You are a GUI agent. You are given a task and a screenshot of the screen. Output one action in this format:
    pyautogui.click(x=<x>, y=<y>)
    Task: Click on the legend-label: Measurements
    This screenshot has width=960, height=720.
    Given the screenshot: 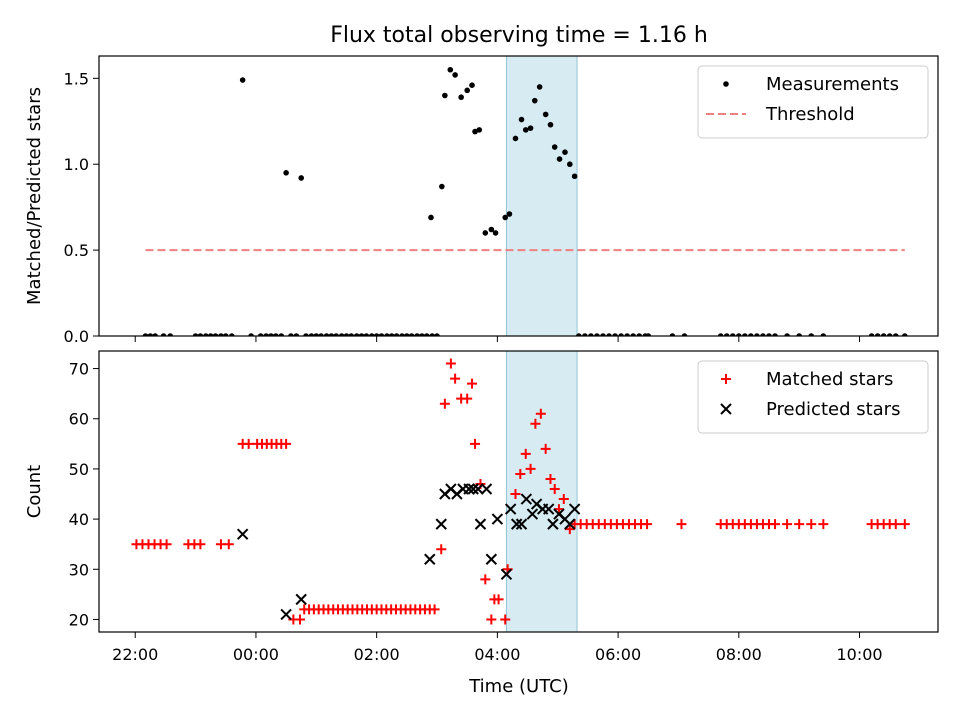 What is the action you would take?
    pyautogui.click(x=832, y=84)
    